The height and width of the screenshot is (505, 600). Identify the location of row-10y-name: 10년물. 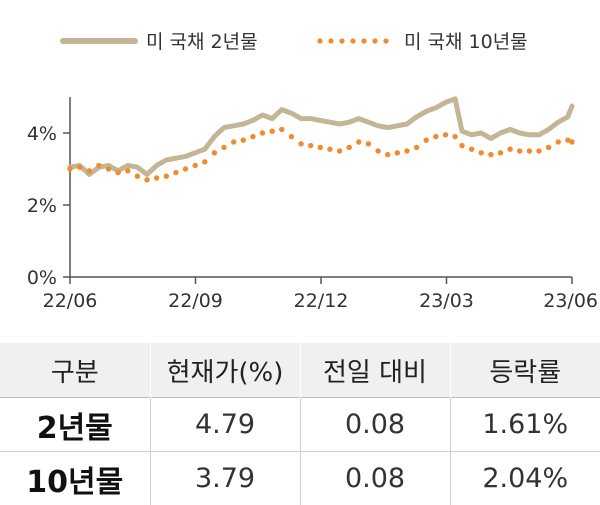
(75, 478).